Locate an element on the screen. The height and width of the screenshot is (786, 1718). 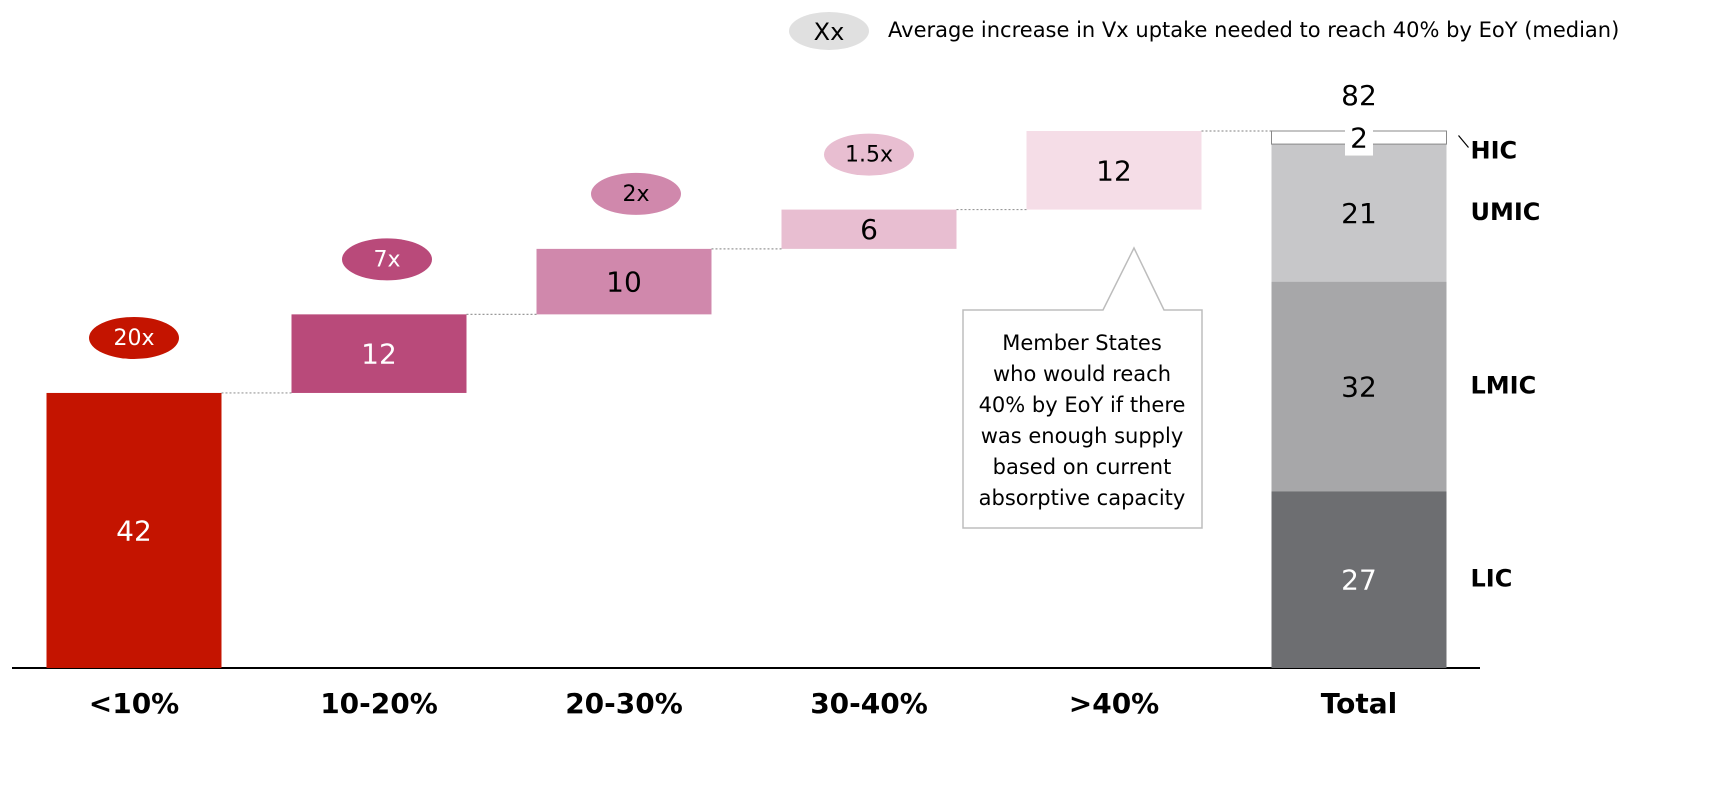
x-tick-label: Total is located at coordinates (1359, 703).